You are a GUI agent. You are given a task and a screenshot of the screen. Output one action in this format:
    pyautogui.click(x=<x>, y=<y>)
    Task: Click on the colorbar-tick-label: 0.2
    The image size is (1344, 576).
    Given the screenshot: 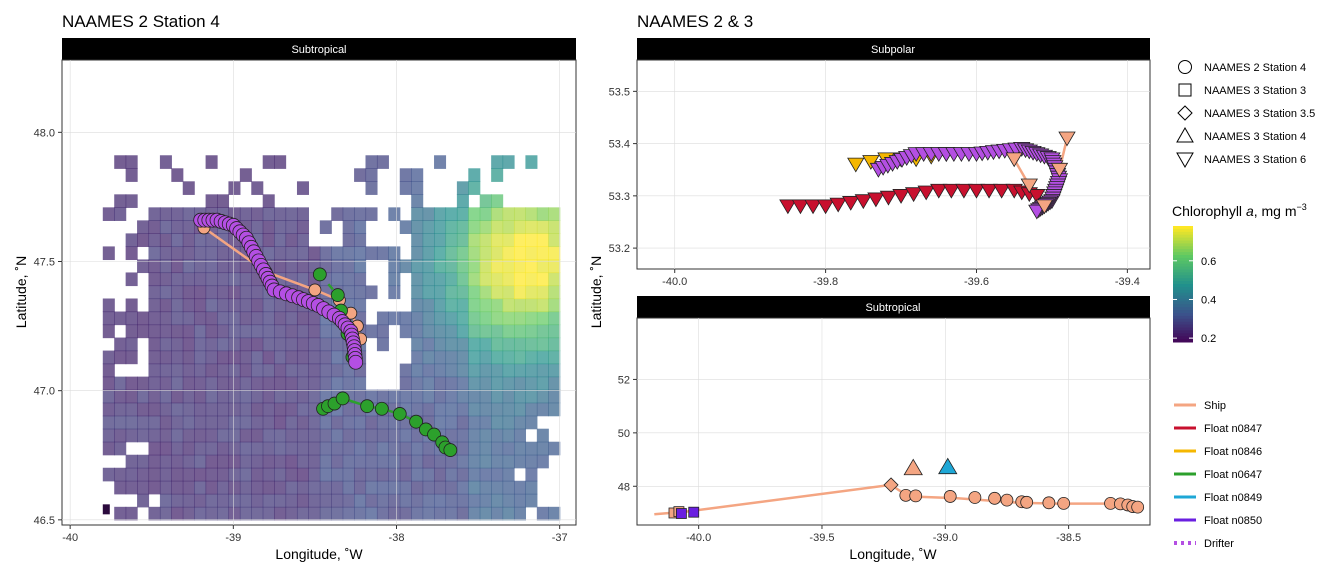 What is the action you would take?
    pyautogui.click(x=1208, y=339)
    